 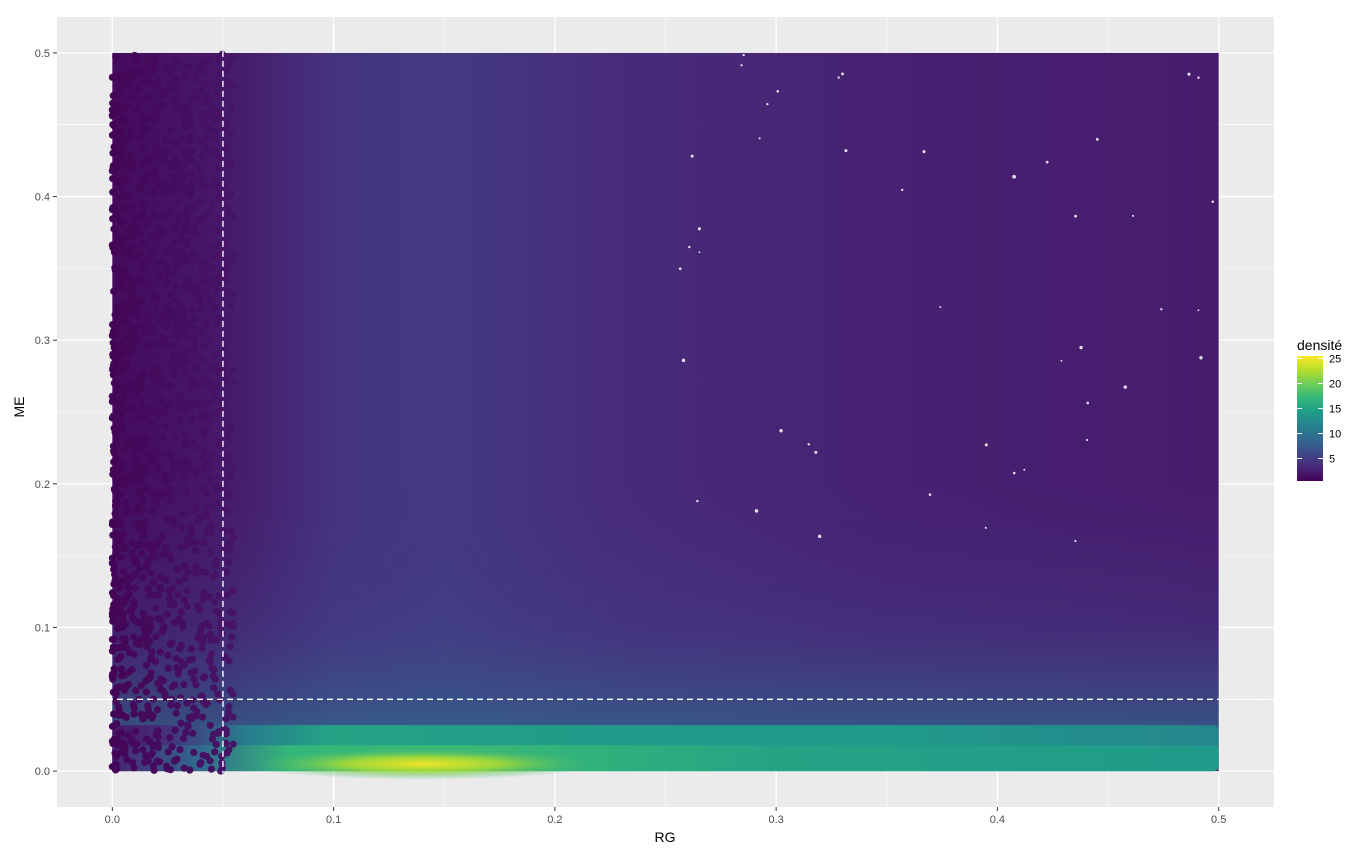 I want to click on y-axis: 0.0 0.1 0.2 0.3 0.4 0.5, so click(x=46, y=413).